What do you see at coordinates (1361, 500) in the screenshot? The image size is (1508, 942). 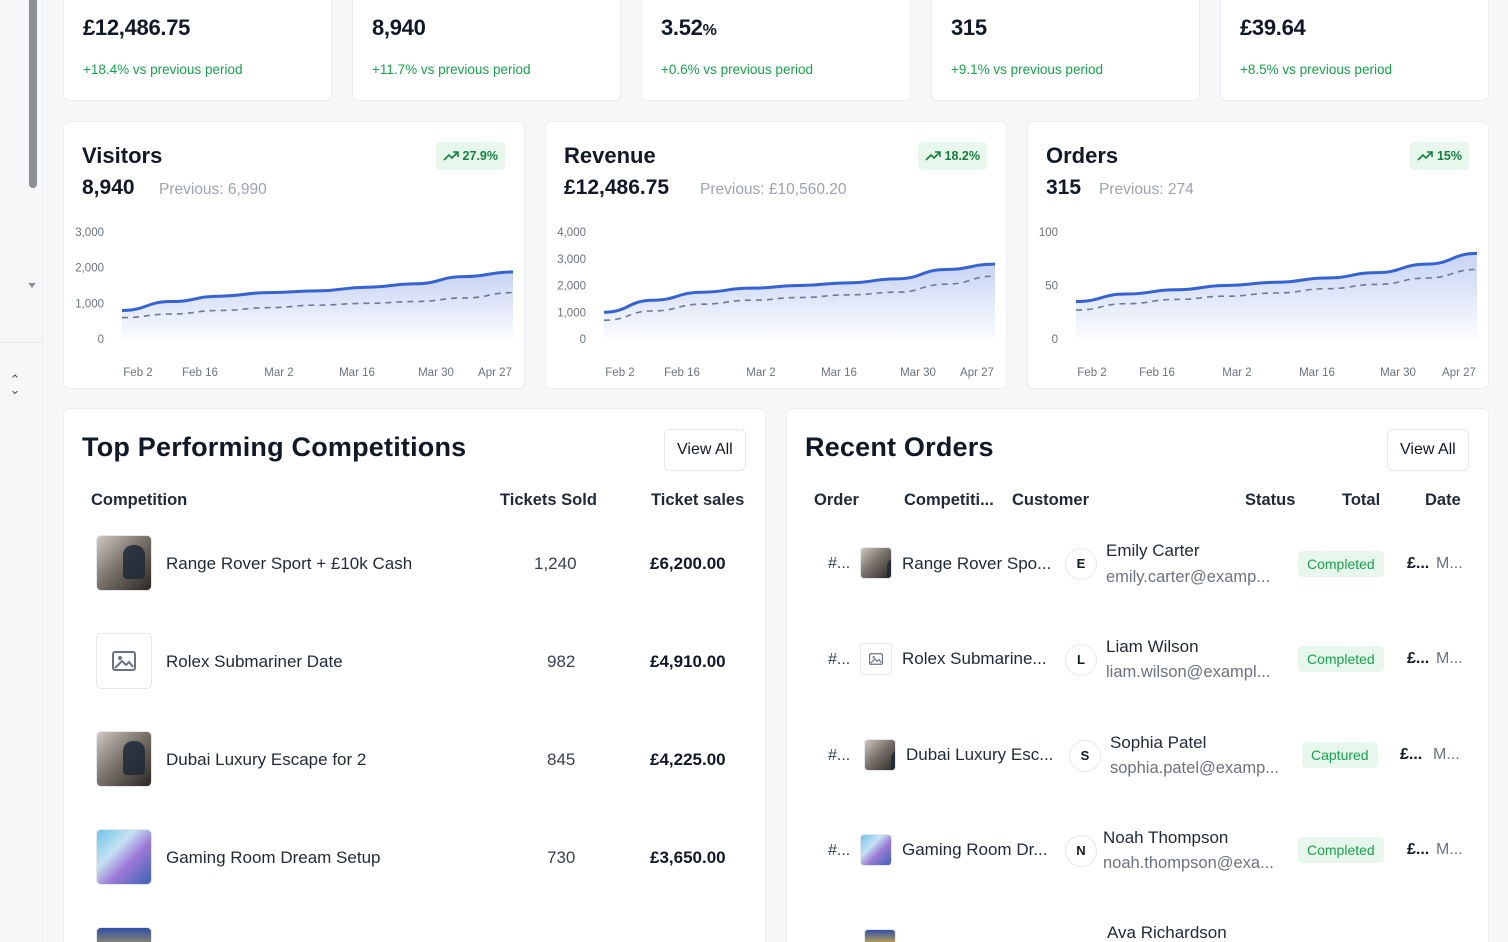 I see `col-total: Total` at bounding box center [1361, 500].